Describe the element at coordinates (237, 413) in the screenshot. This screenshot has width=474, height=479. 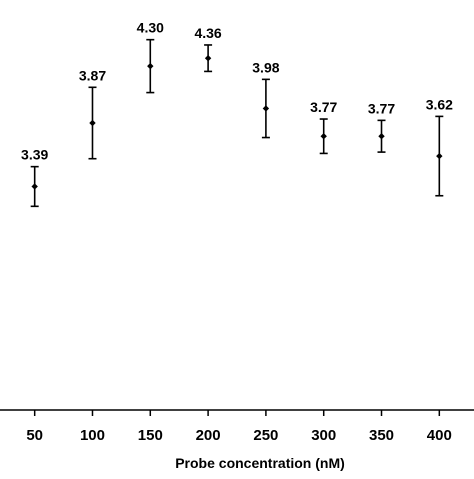
I see `x-axis-ticks` at that location.